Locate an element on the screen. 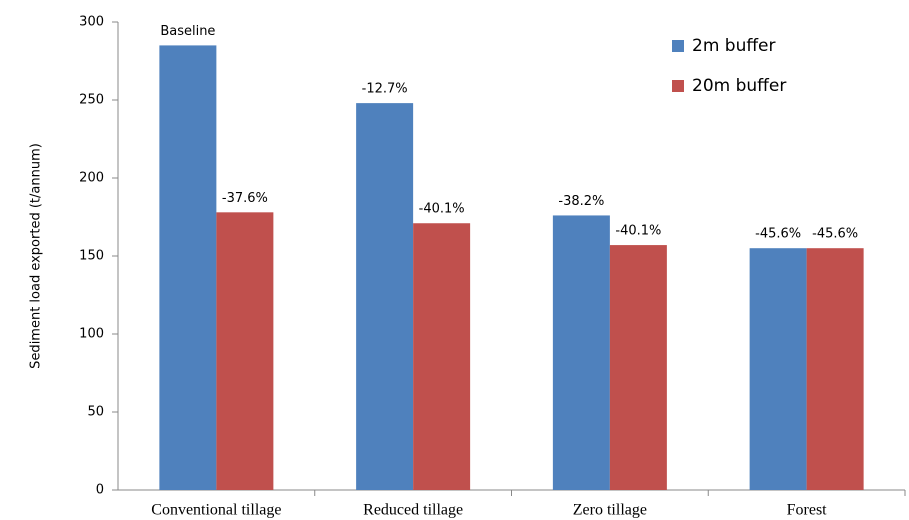 Image resolution: width=909 pixels, height=520 pixels. y-tick-label: 50 is located at coordinates (95, 412).